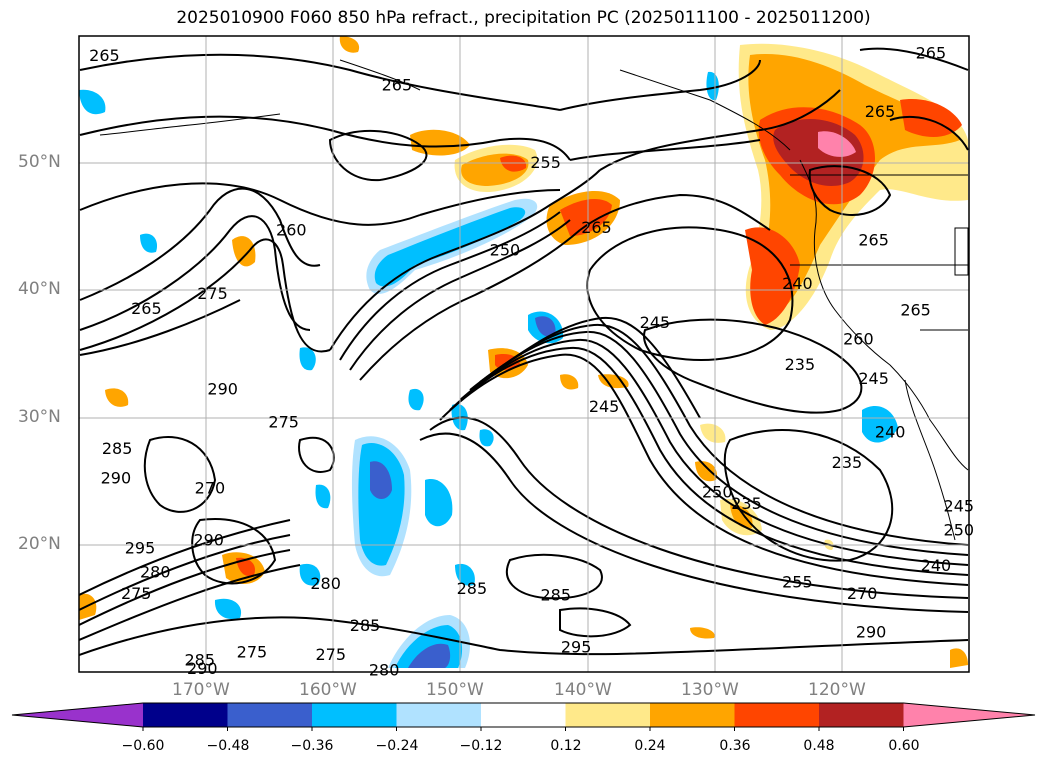 This screenshot has width=1047, height=765. Describe the element at coordinates (312, 746) in the screenshot. I see `colorbar-tick: −0.36` at that location.